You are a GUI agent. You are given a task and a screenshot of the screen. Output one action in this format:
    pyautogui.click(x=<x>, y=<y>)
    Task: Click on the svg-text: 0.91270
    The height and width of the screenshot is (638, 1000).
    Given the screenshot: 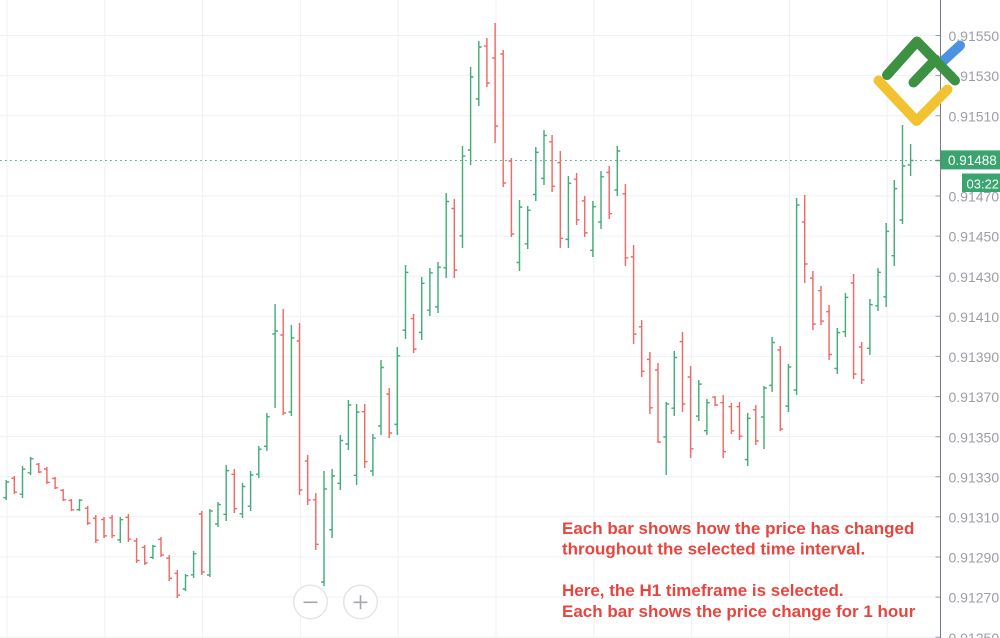 What is the action you would take?
    pyautogui.click(x=974, y=598)
    